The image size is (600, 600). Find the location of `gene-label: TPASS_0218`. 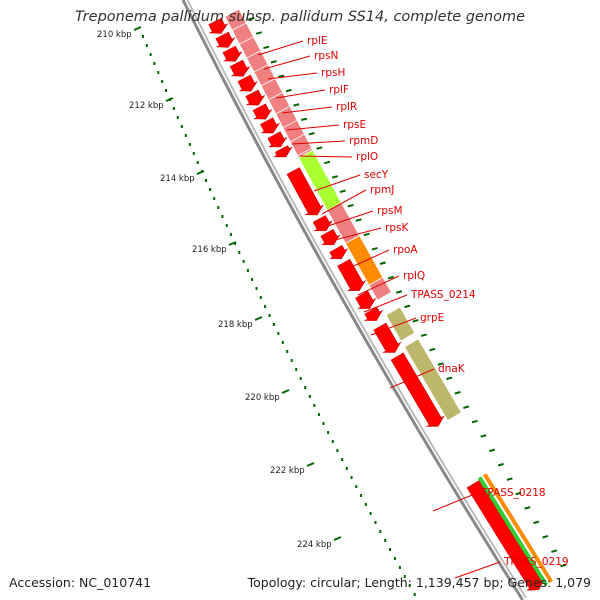

gene-label: TPASS_0218 is located at coordinates (513, 493).